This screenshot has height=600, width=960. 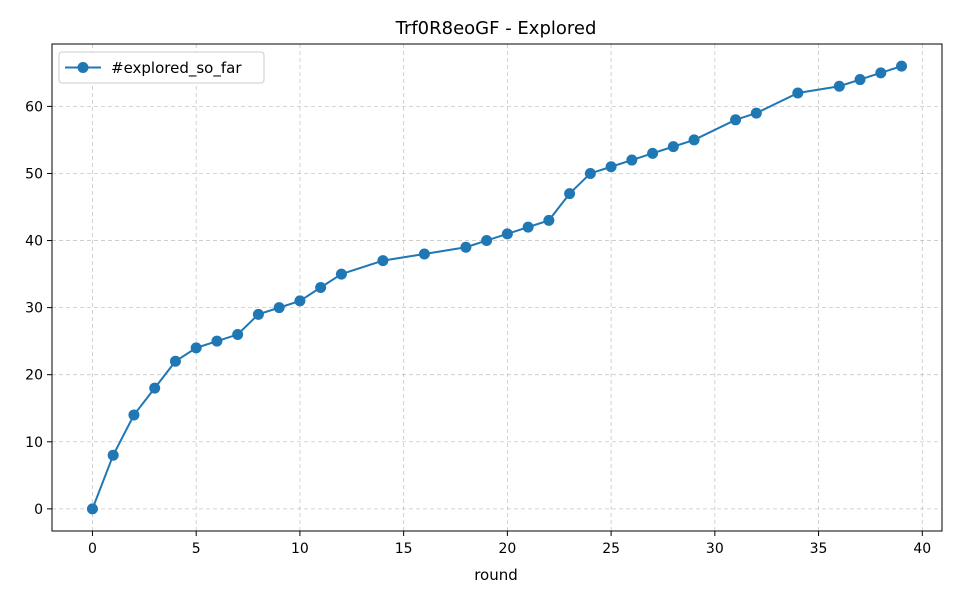 I want to click on x-tick-label: 40, so click(x=922, y=549).